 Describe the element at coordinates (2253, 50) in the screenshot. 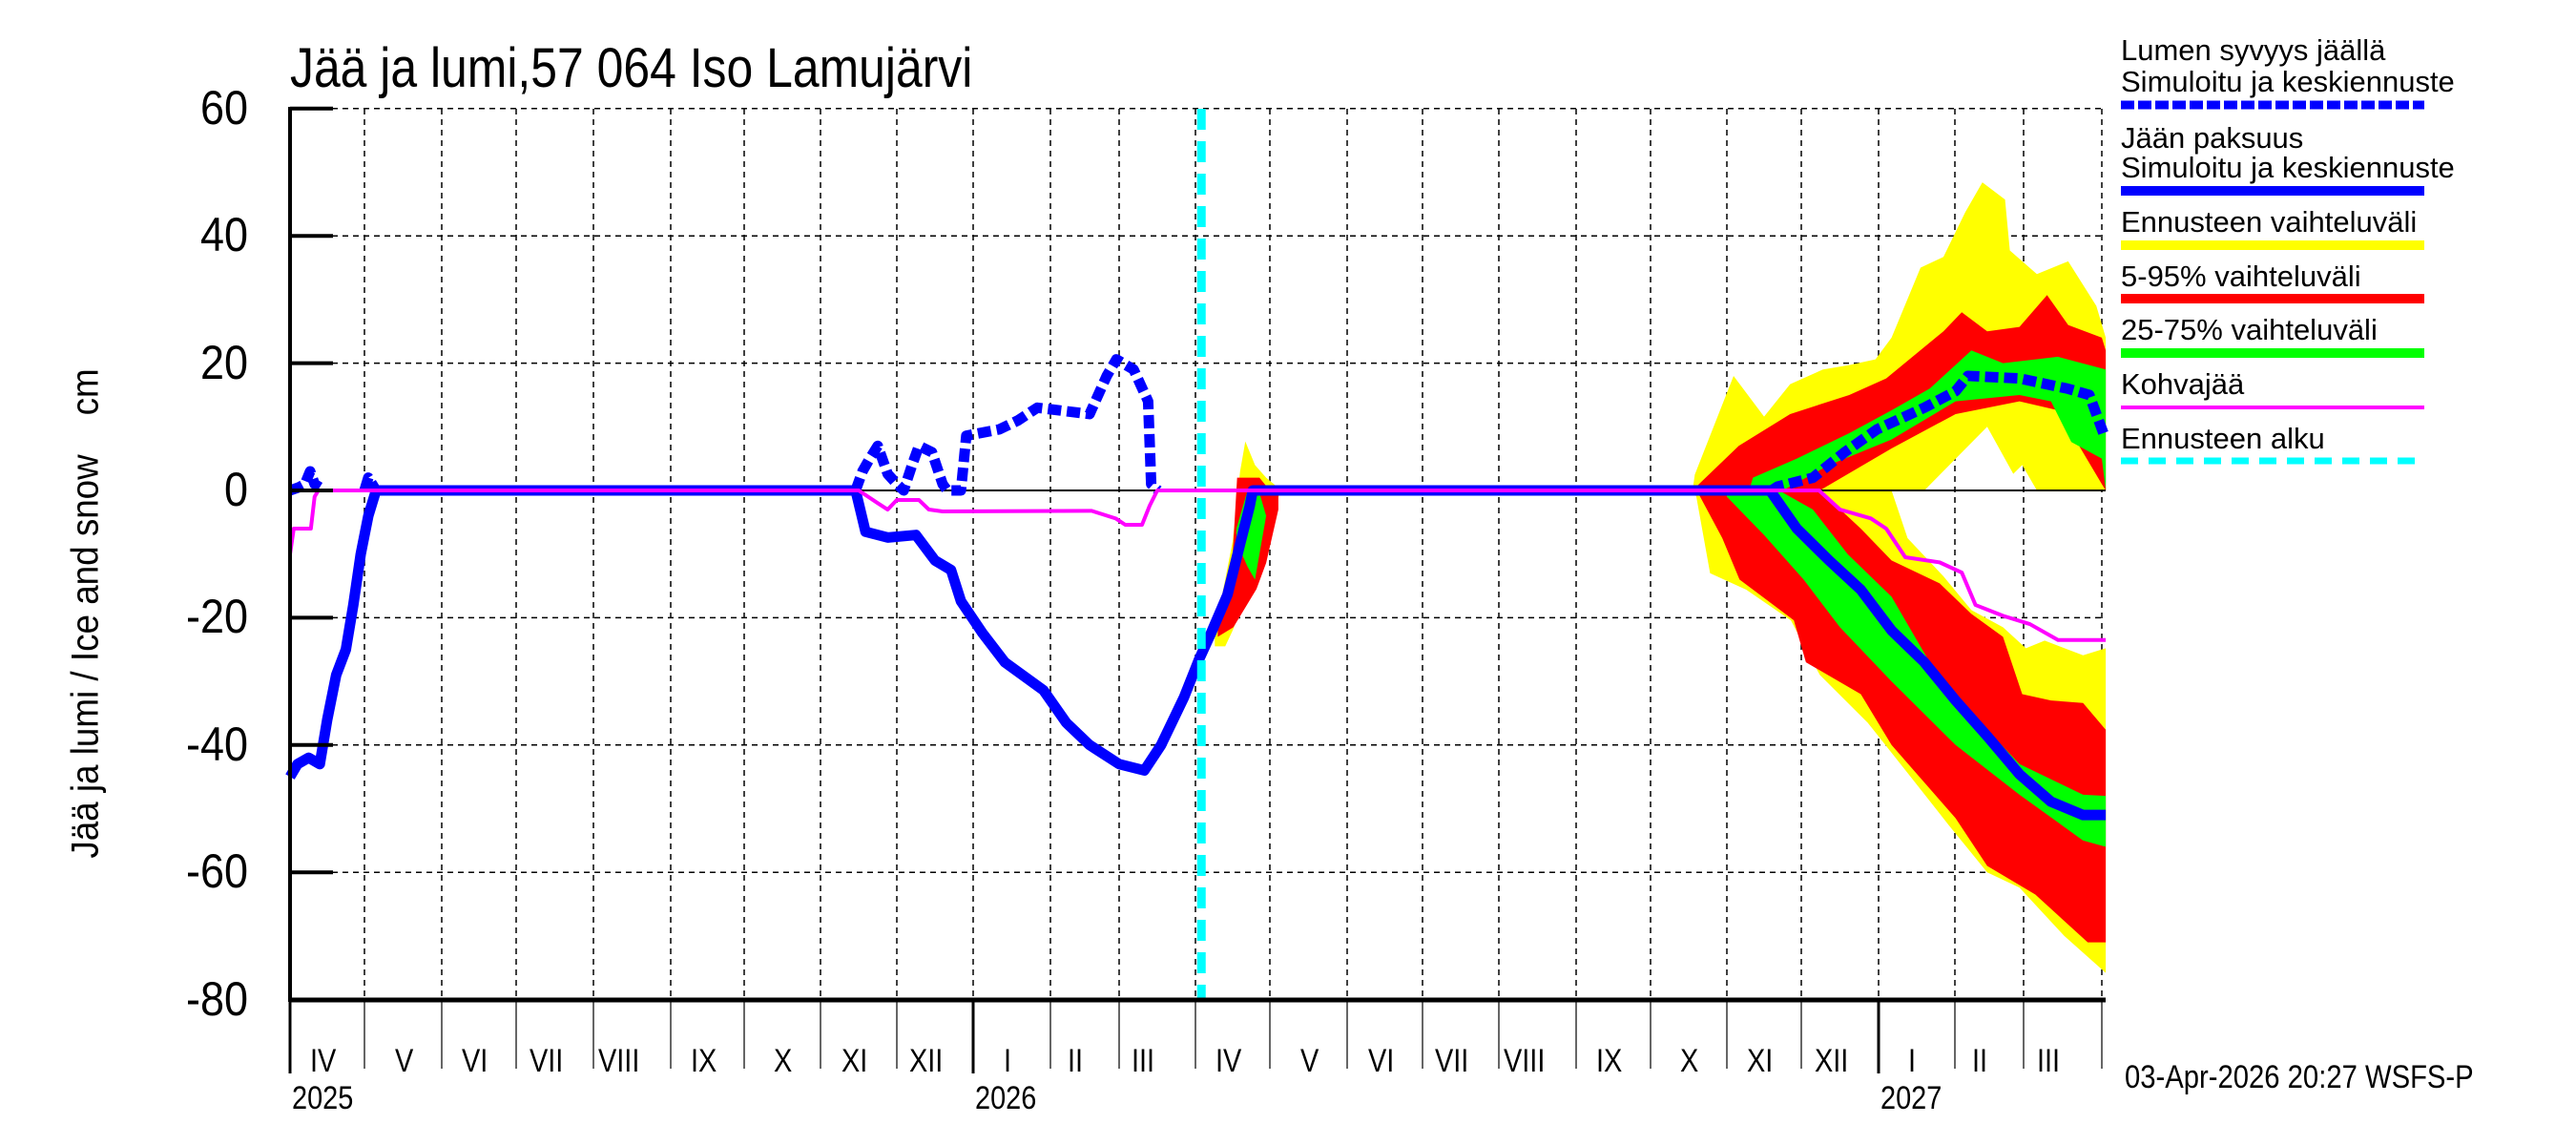

I see `legend-snow-label-1: Lumen syvyys jäällä` at that location.